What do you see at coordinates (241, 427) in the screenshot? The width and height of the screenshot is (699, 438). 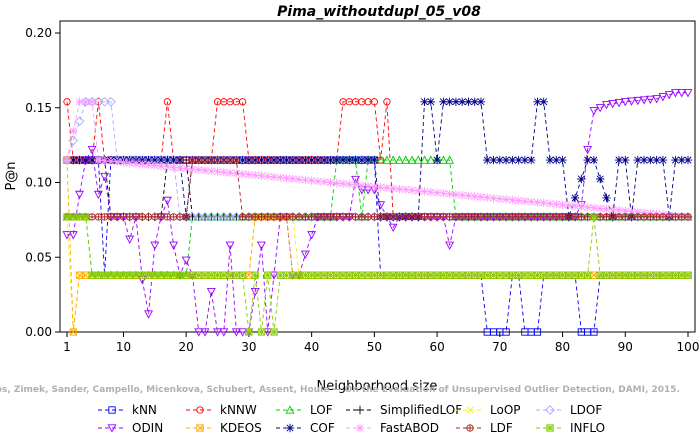 I see `legend-label-kdeos: KDEOS` at bounding box center [241, 427].